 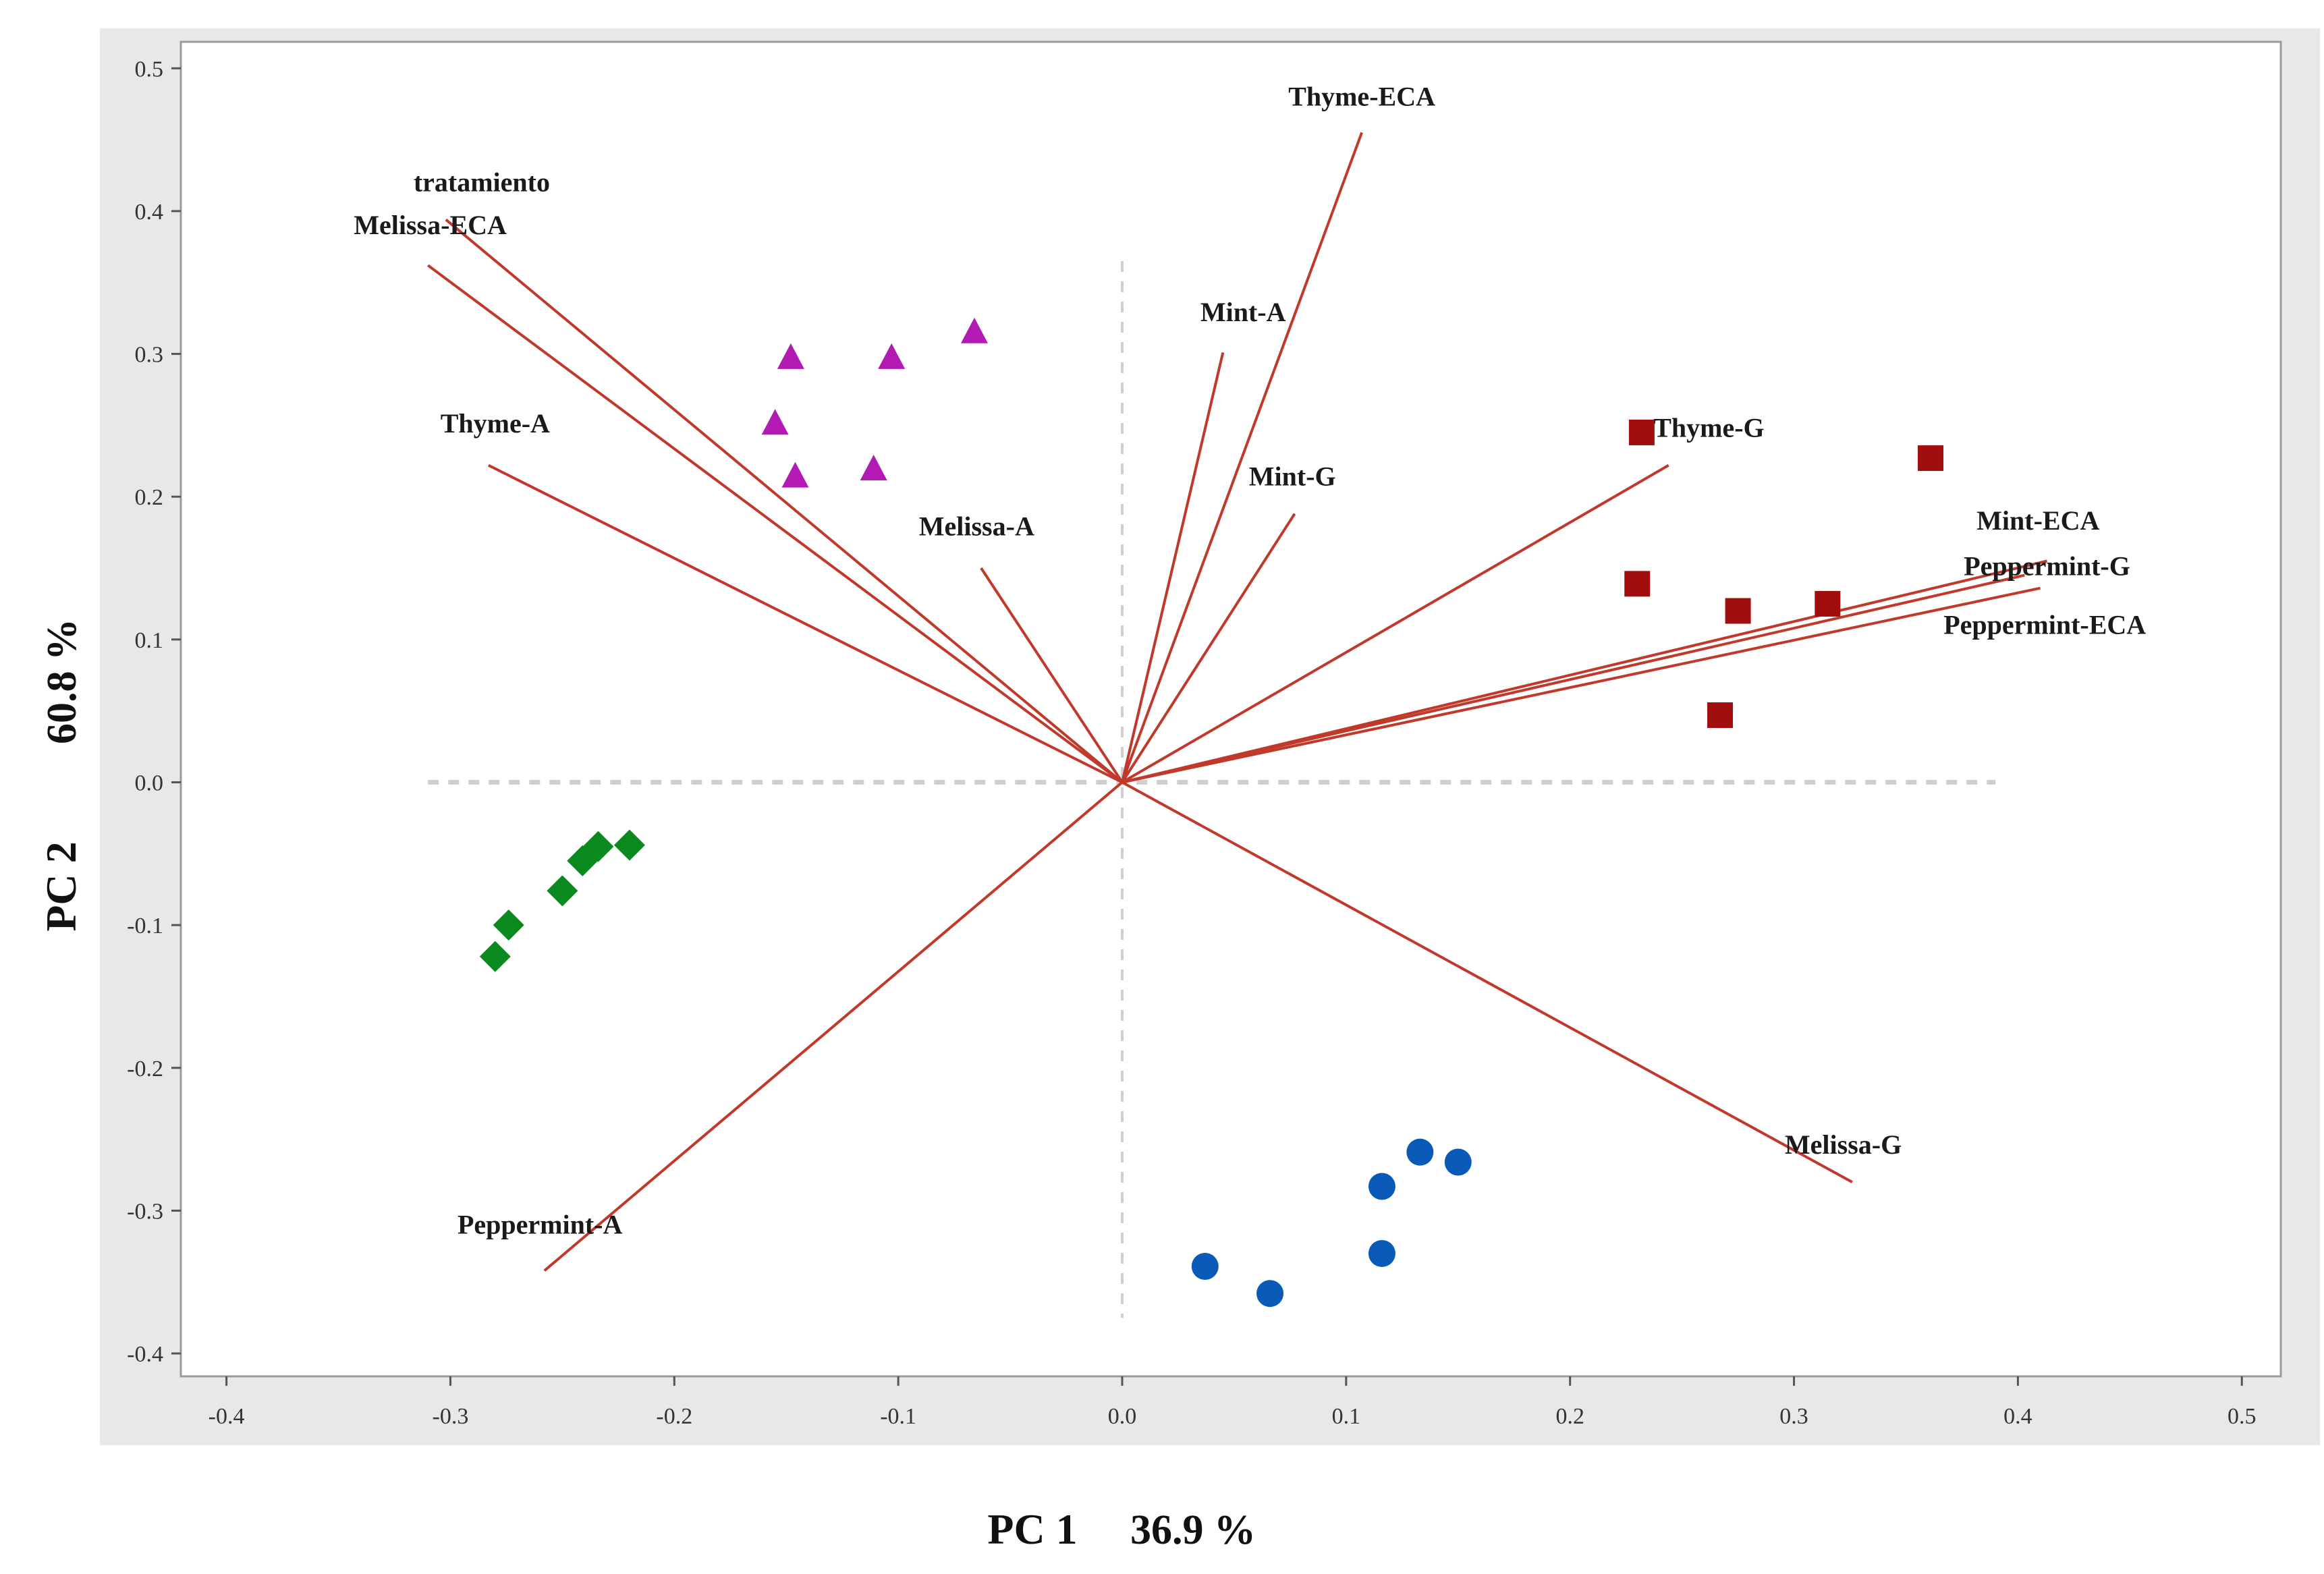 I want to click on x-tick-label: 0.5, so click(x=2242, y=1416).